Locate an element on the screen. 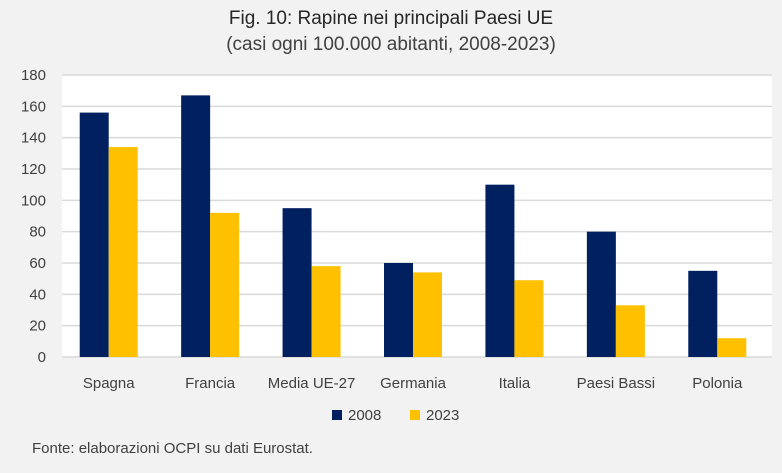 The image size is (782, 473). y-tick-label: 80 is located at coordinates (37, 232).